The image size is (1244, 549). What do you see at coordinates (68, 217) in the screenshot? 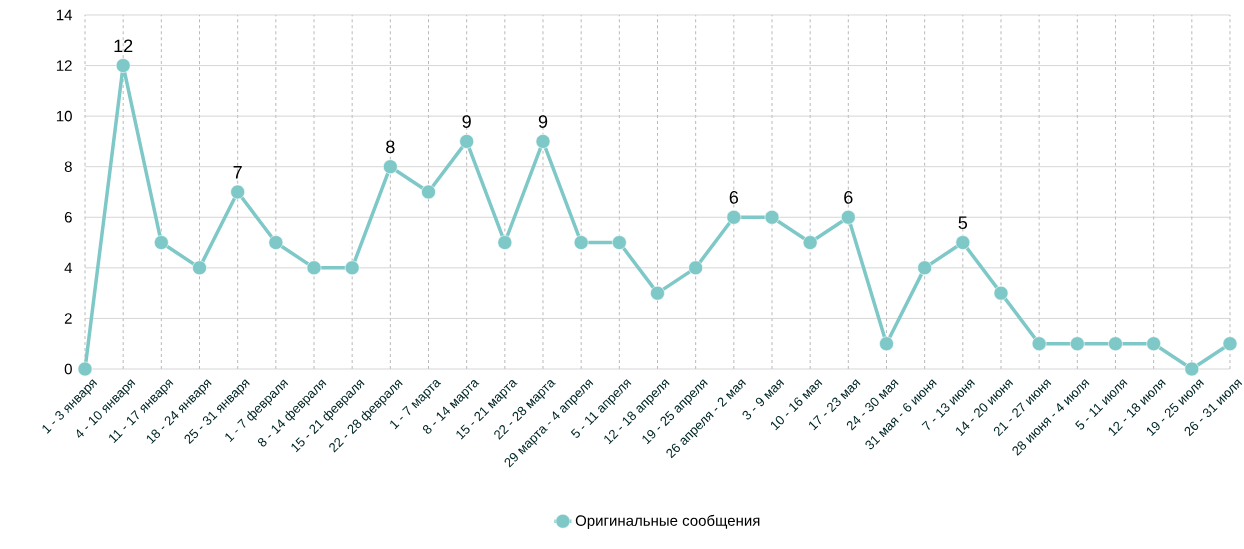
I see `y-tick-label: 6` at bounding box center [68, 217].